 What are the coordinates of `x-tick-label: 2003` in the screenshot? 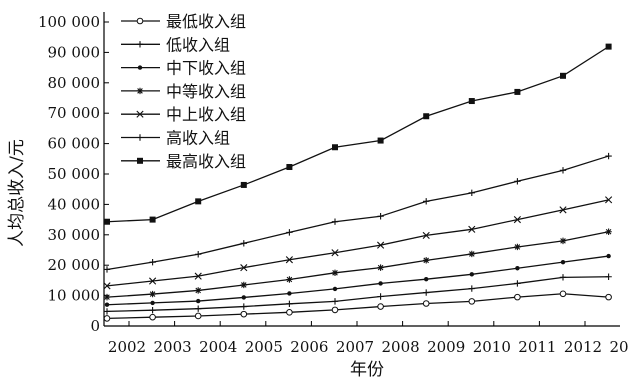 It's located at (173, 347).